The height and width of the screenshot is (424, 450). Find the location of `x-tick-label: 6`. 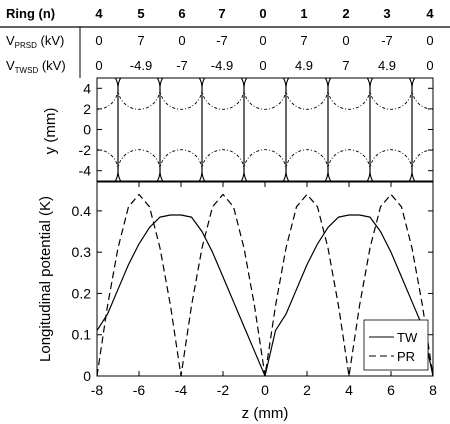

x-tick-label: 6 is located at coordinates (391, 390).